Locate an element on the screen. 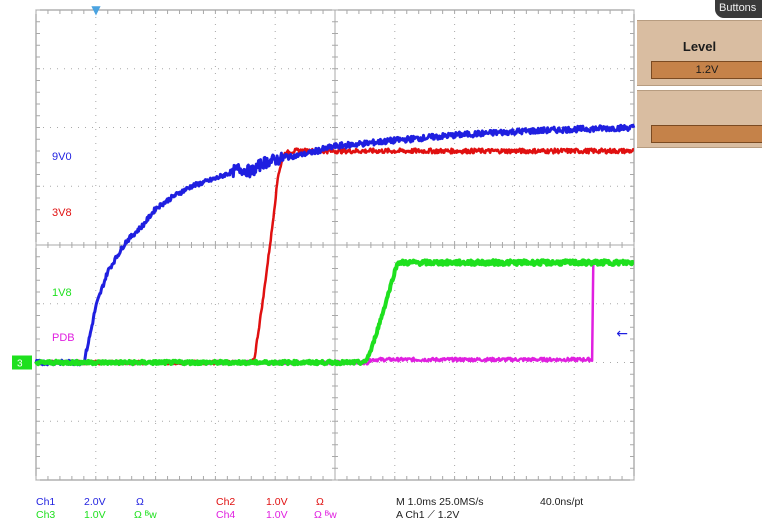  trace-pdb is located at coordinates (315, 314).